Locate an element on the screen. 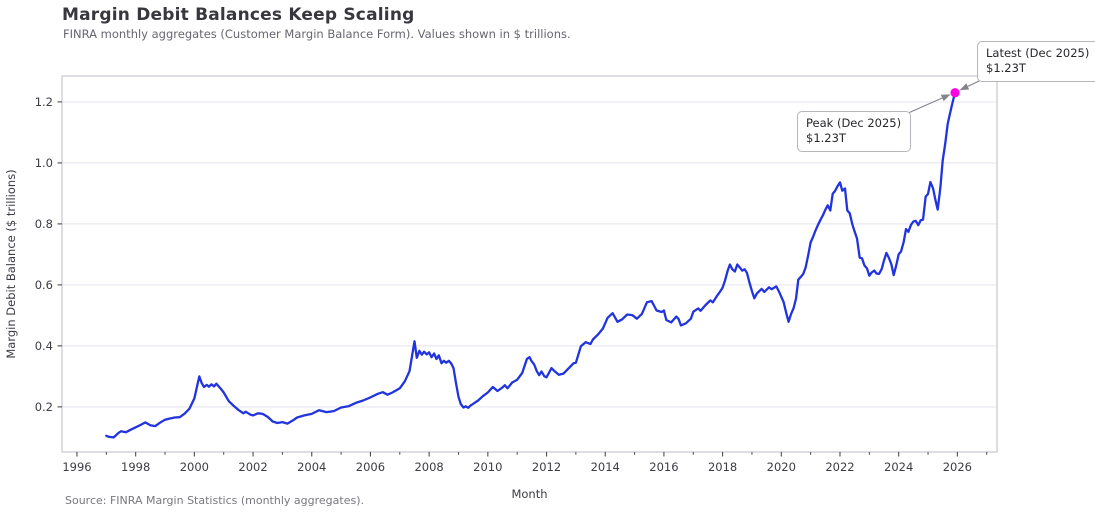  y-tick-label: 0.2 is located at coordinates (44, 407).